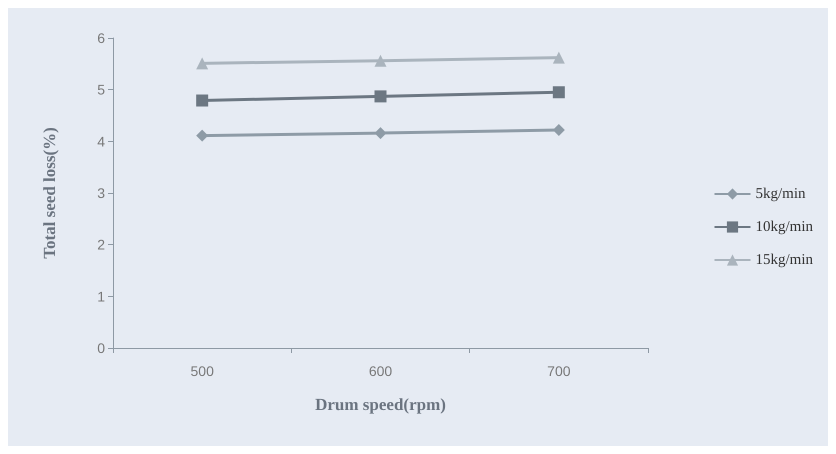 This screenshot has height=454, width=836. I want to click on y-axis-title: Total seed loss(%), so click(49, 193).